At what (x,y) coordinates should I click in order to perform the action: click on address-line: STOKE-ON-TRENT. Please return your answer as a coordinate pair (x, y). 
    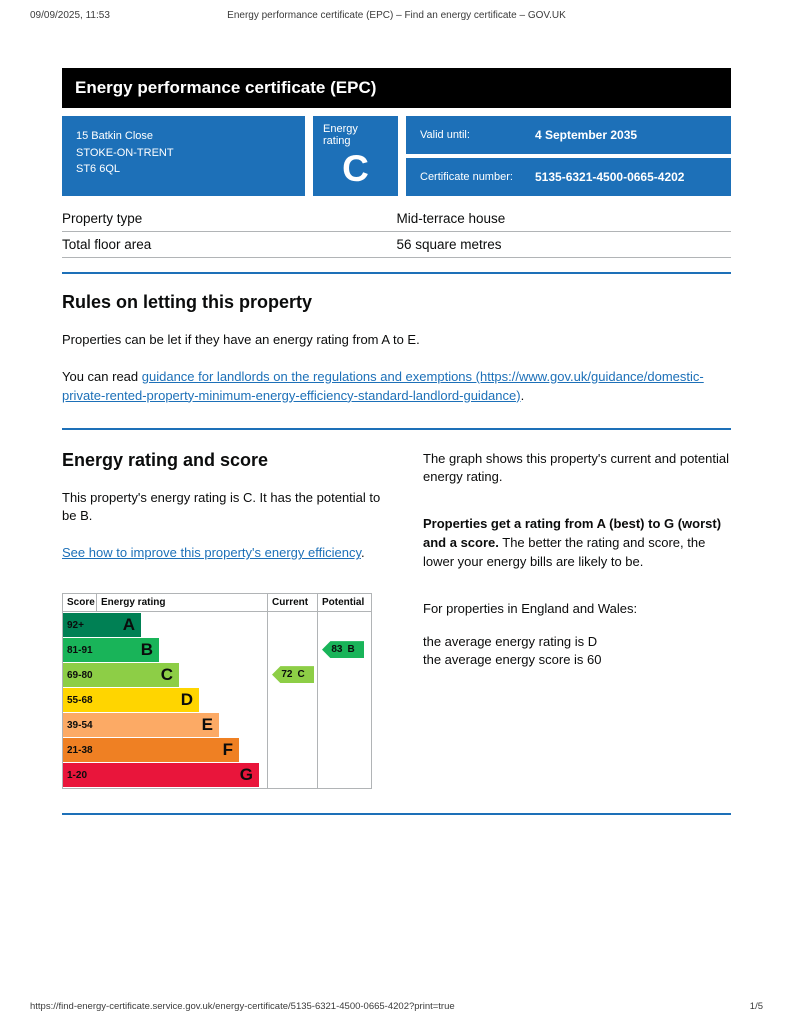
    Looking at the image, I should click on (125, 152).